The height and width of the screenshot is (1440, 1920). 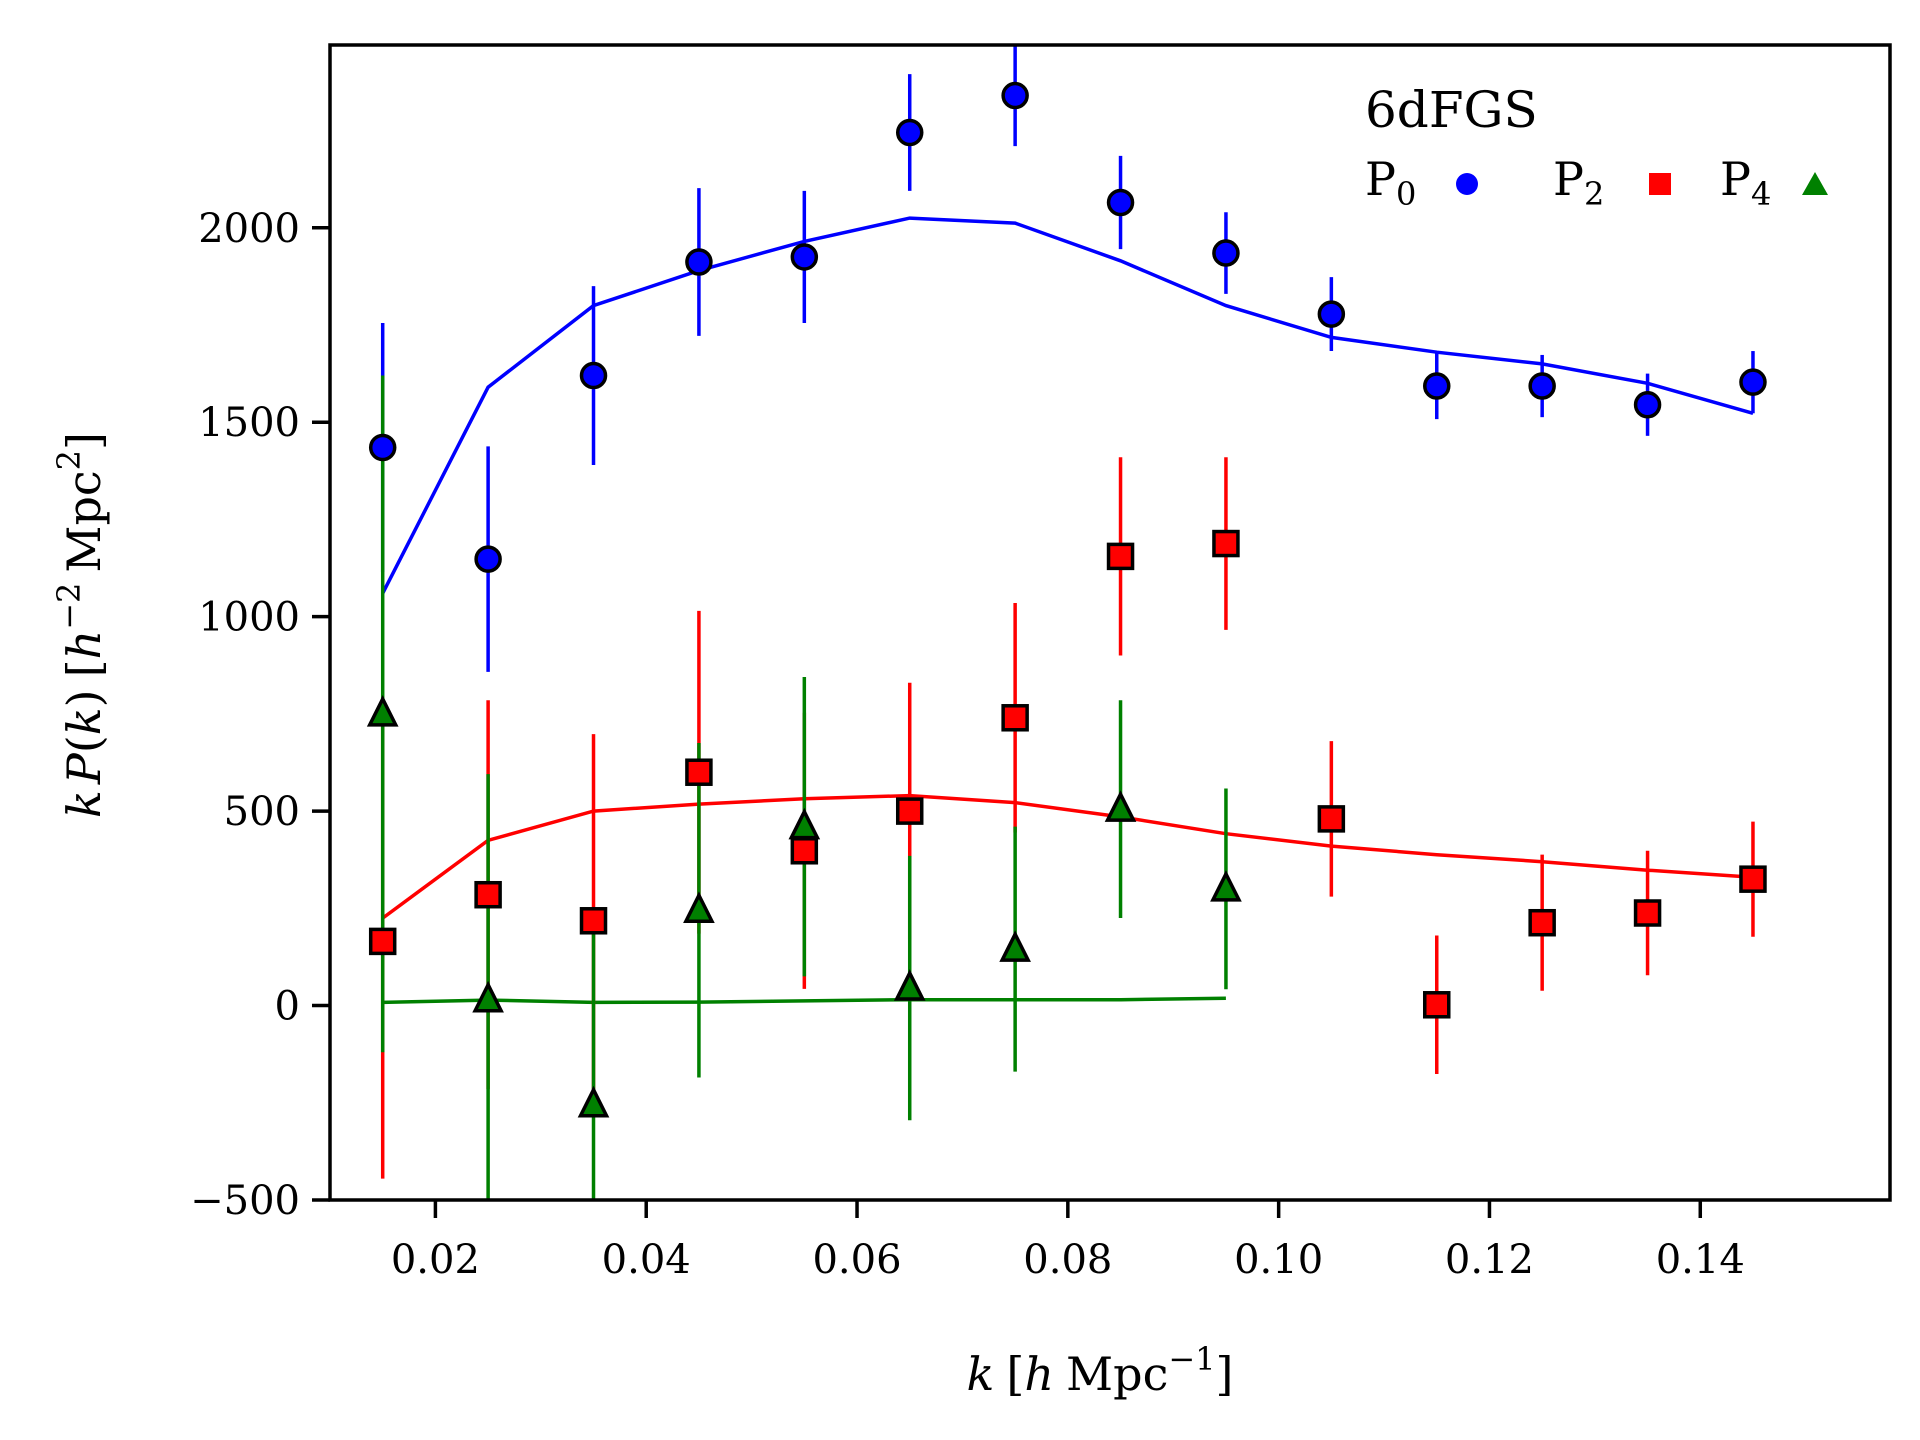 I want to click on x-tick-label-3: 0.08, so click(x=1067, y=1260).